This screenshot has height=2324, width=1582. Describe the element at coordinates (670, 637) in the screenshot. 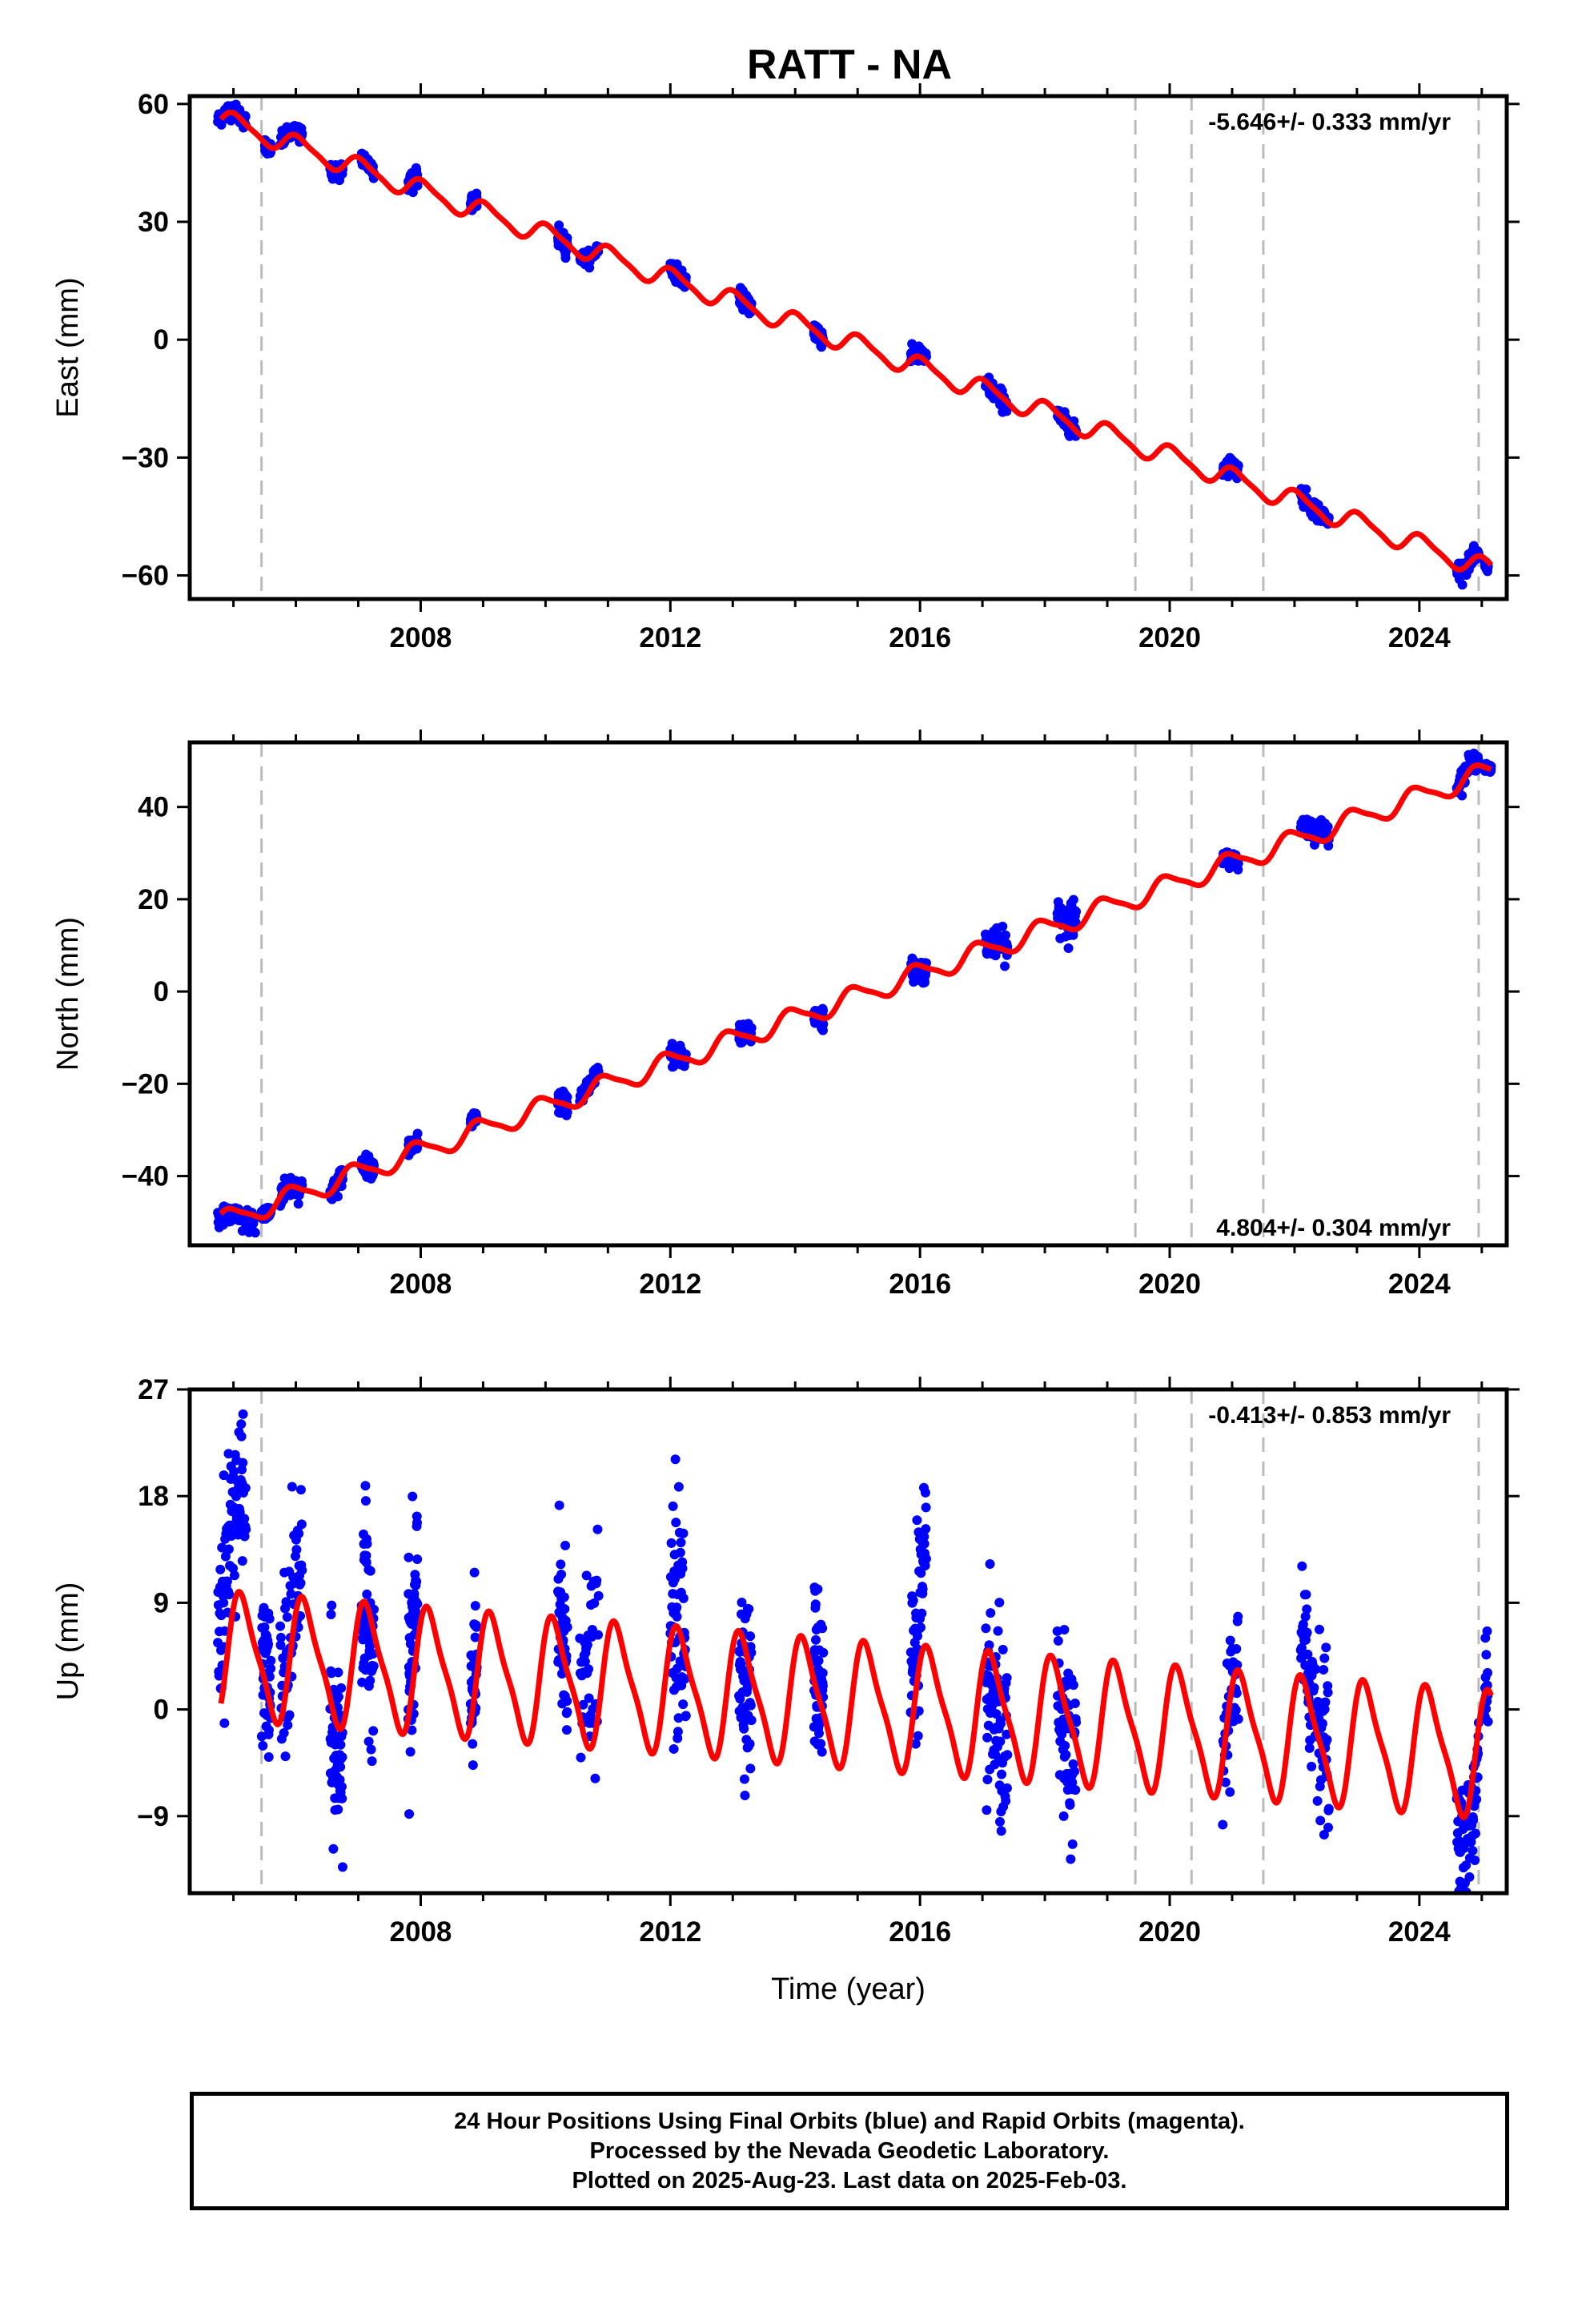

I see `x-tick-label: 2012` at that location.